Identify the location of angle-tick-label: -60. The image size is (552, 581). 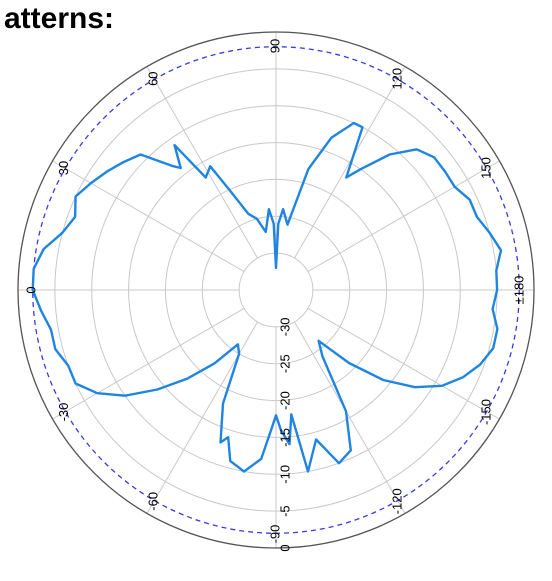
(152, 501).